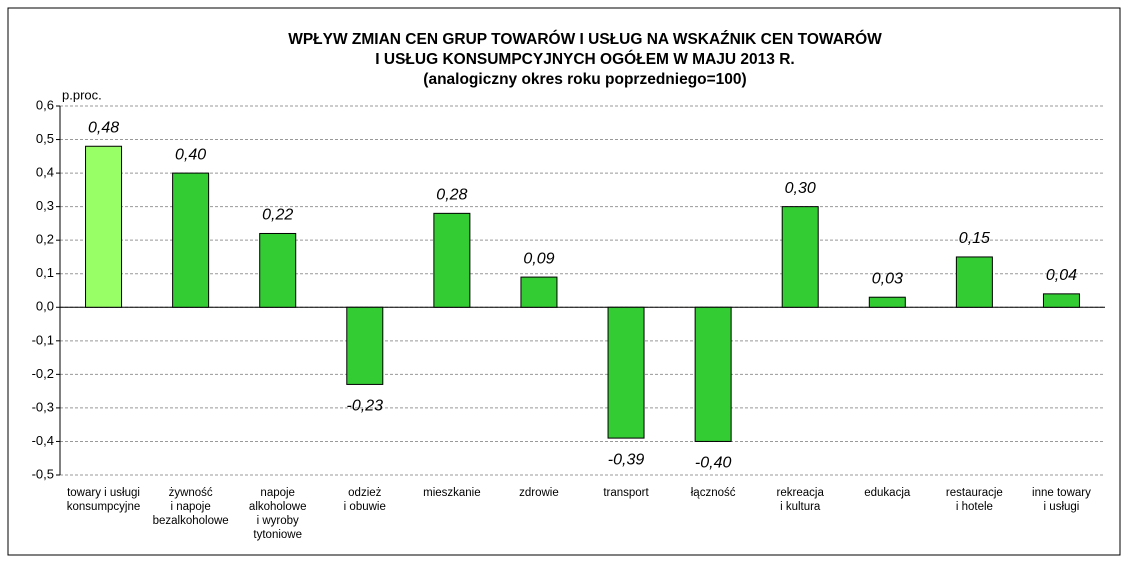 The image size is (1131, 563). What do you see at coordinates (974, 500) in the screenshot?
I see `x-tick-label: restauracje i hotele` at bounding box center [974, 500].